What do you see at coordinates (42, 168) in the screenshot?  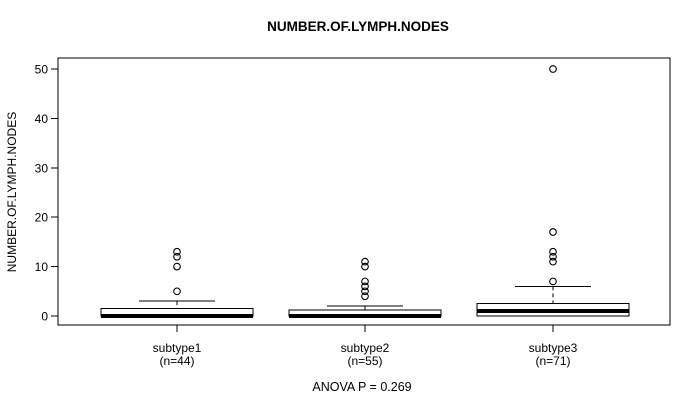 I see `y-tick-label: 30` at bounding box center [42, 168].